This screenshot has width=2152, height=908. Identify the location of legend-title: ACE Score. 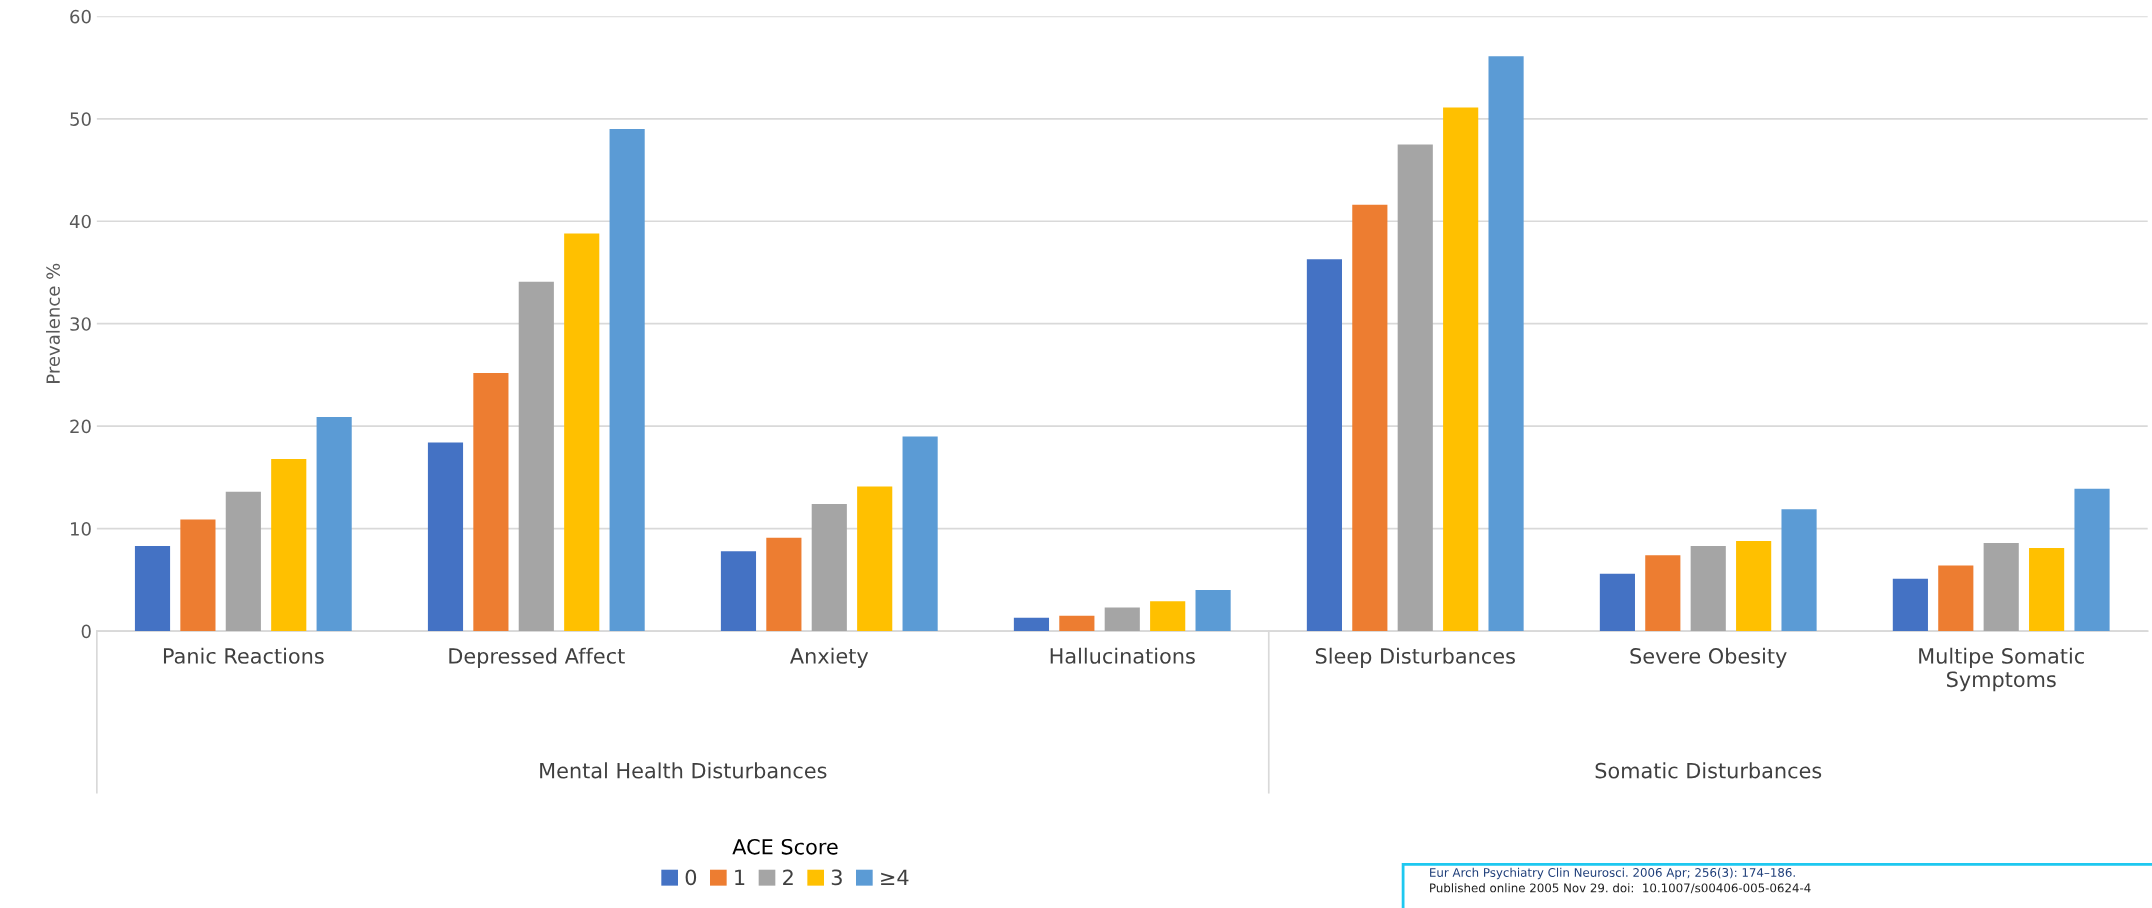
(785, 846).